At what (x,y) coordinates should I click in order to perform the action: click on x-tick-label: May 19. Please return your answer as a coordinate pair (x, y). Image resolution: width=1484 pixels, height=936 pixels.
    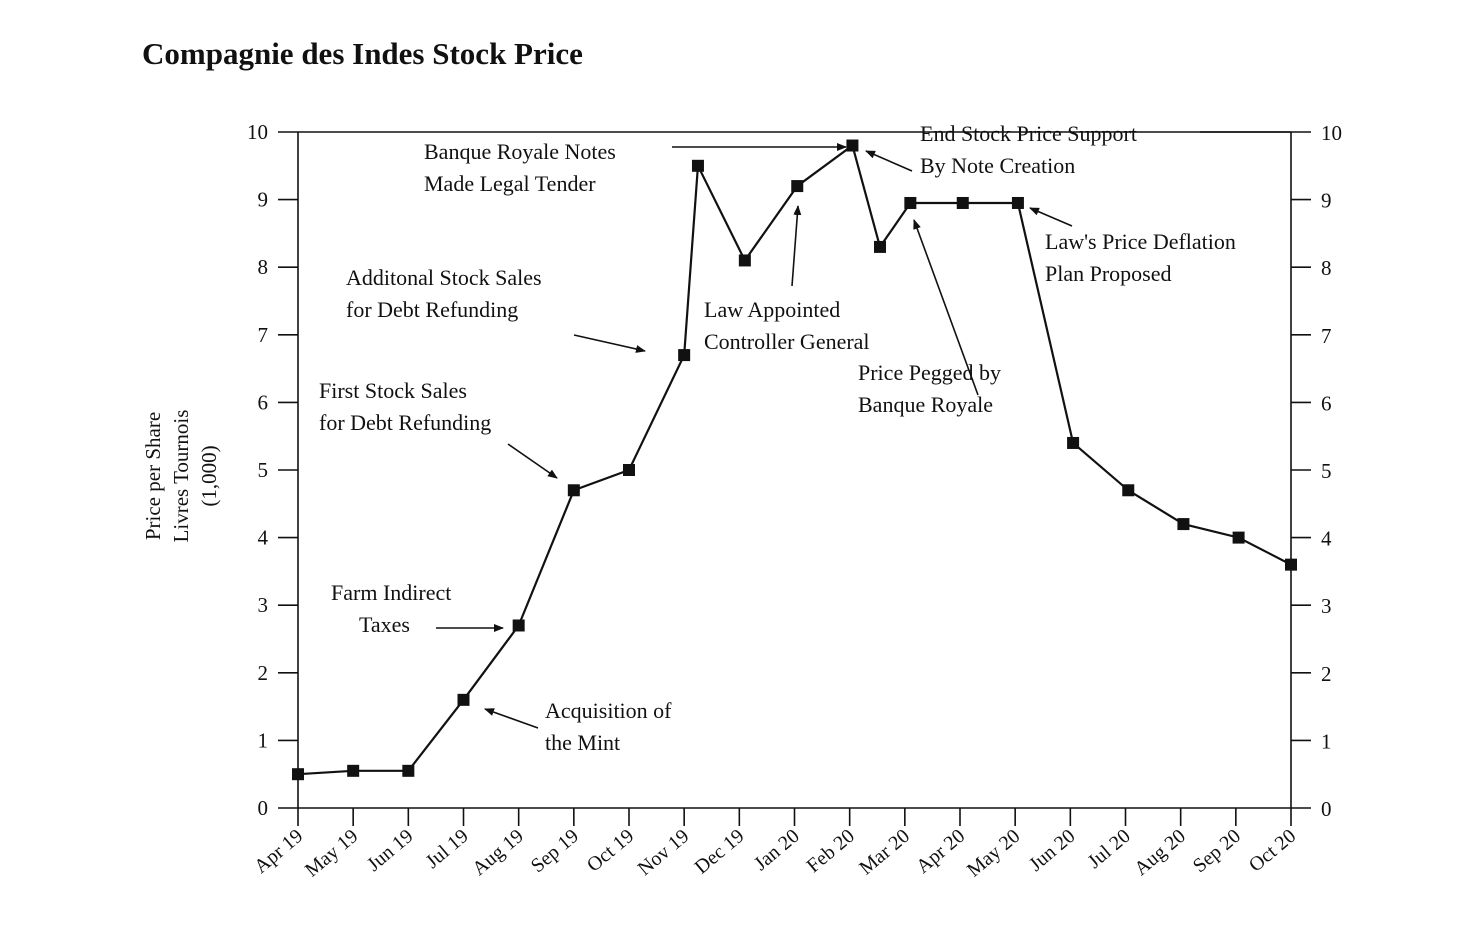
    Looking at the image, I should click on (331, 853).